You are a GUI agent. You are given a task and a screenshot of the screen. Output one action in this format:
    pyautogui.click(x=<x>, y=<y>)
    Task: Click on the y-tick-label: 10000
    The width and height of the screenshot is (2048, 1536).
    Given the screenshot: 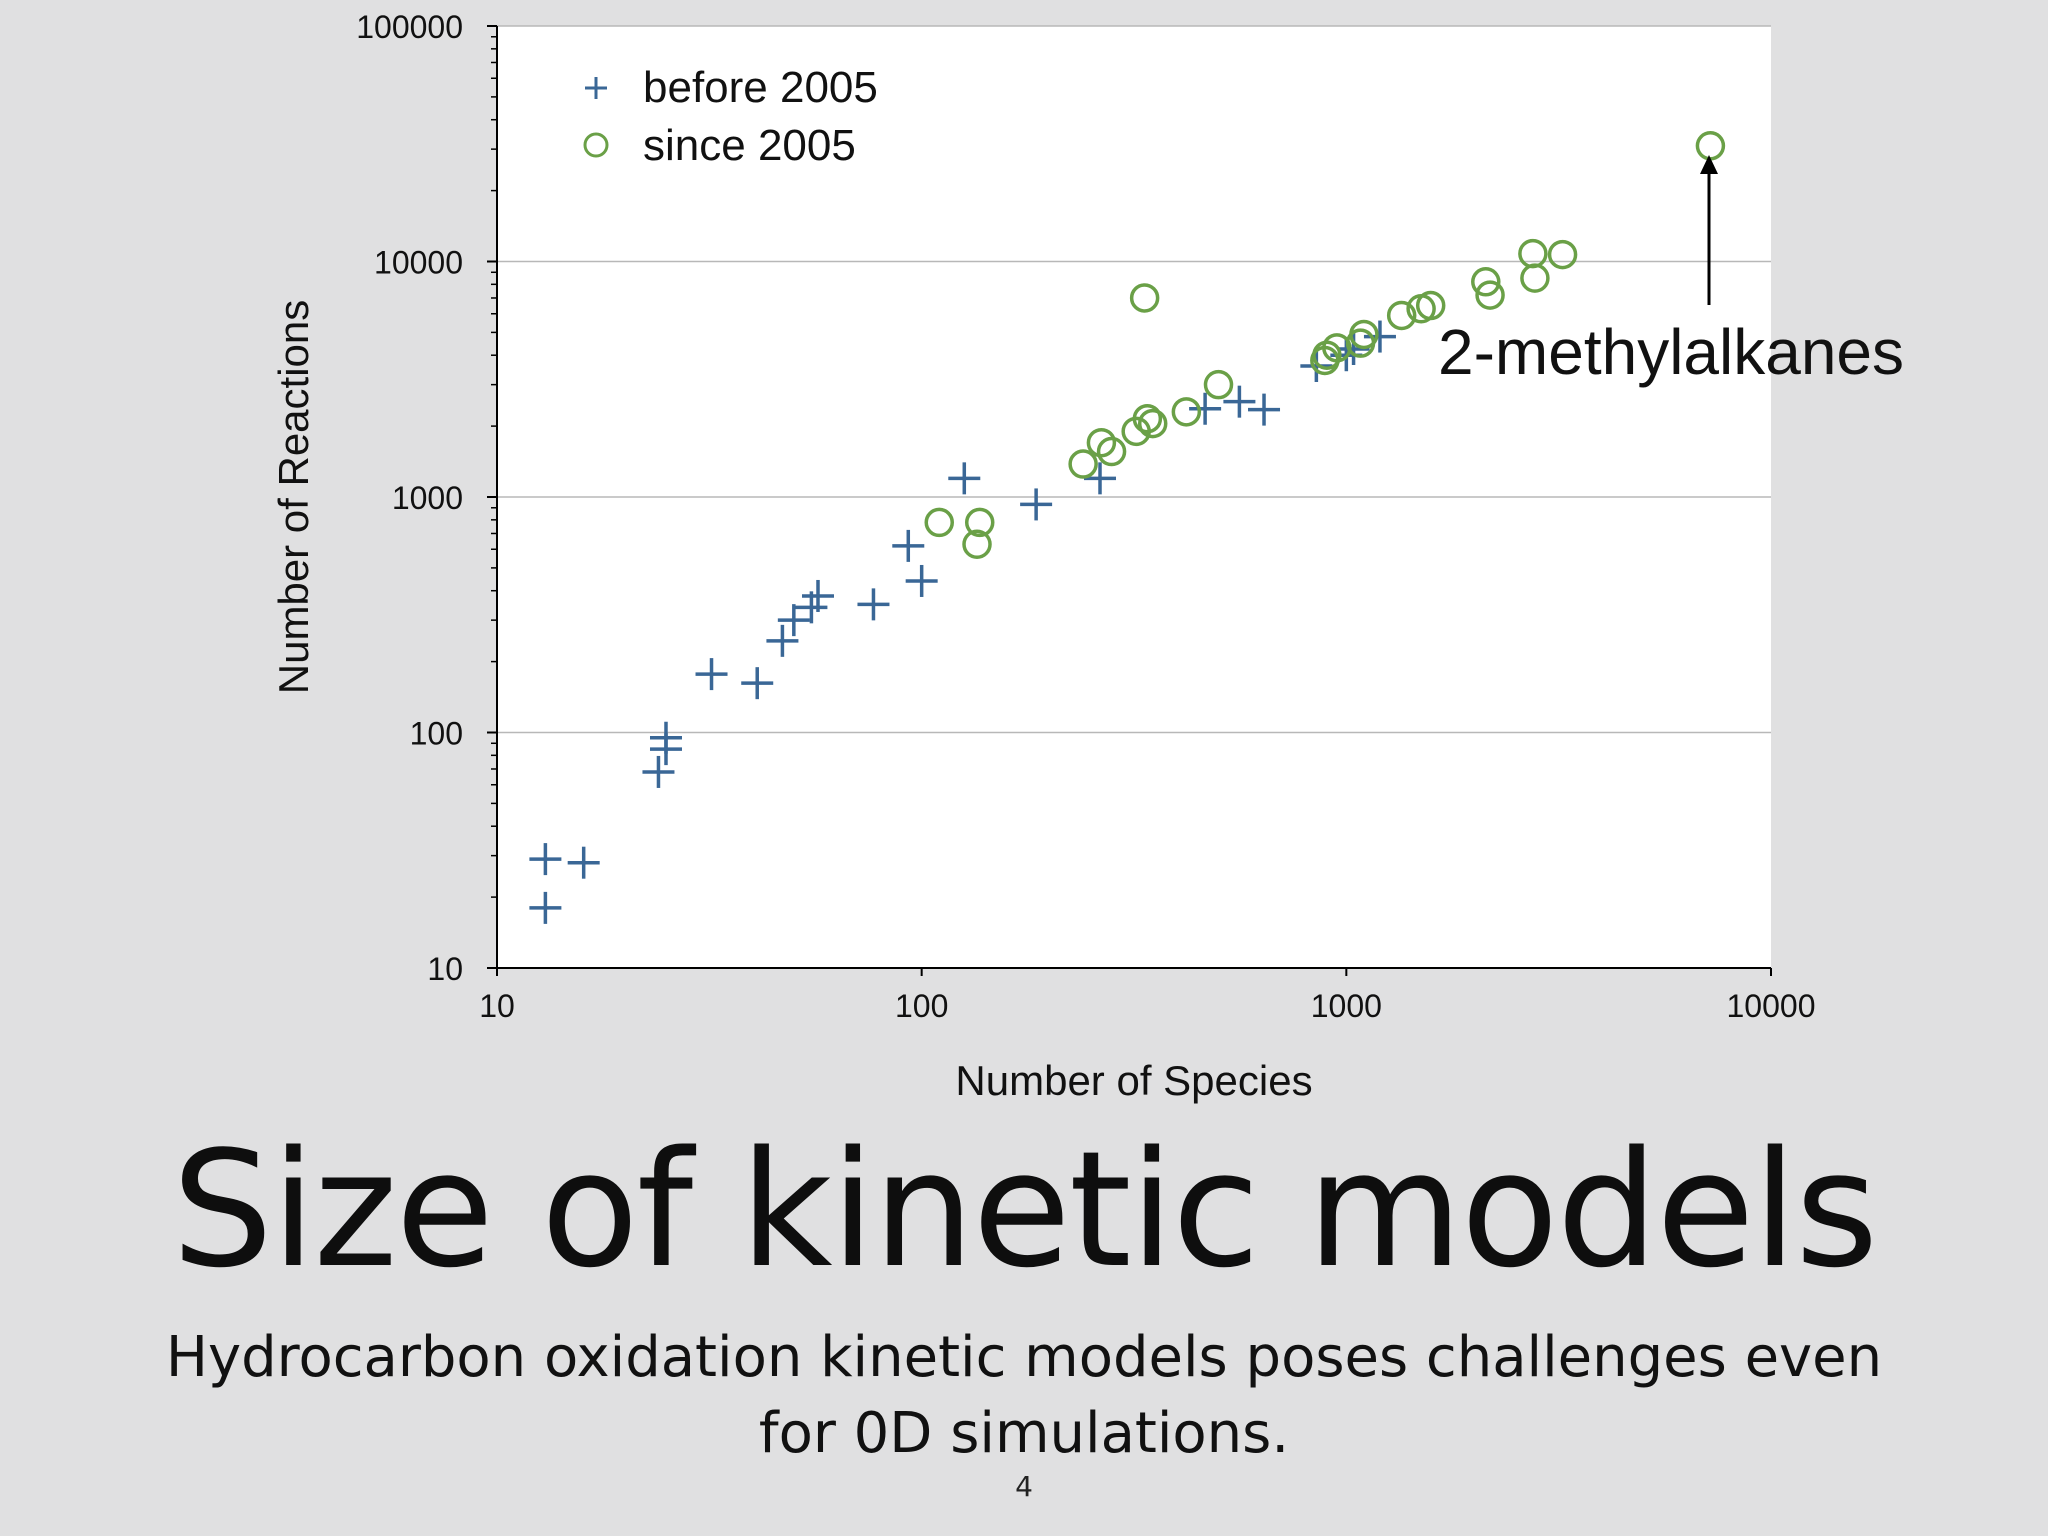 What is the action you would take?
    pyautogui.click(x=418, y=263)
    